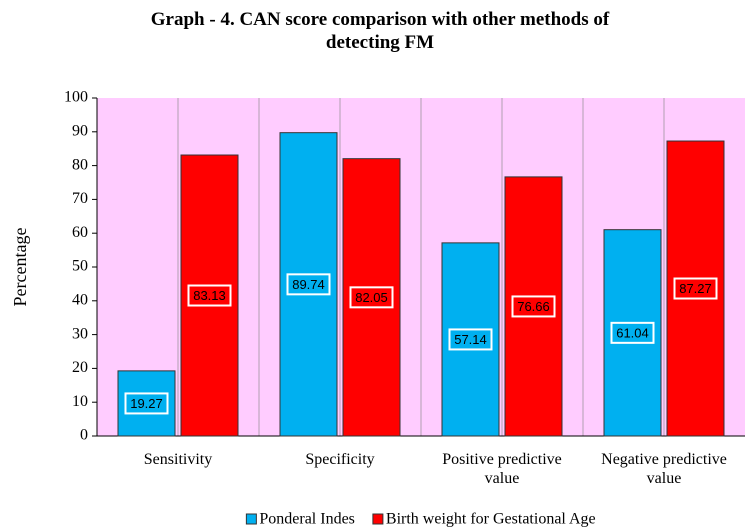 This screenshot has width=745, height=532. Describe the element at coordinates (80, 130) in the screenshot. I see `y-tick-label: 90` at that location.